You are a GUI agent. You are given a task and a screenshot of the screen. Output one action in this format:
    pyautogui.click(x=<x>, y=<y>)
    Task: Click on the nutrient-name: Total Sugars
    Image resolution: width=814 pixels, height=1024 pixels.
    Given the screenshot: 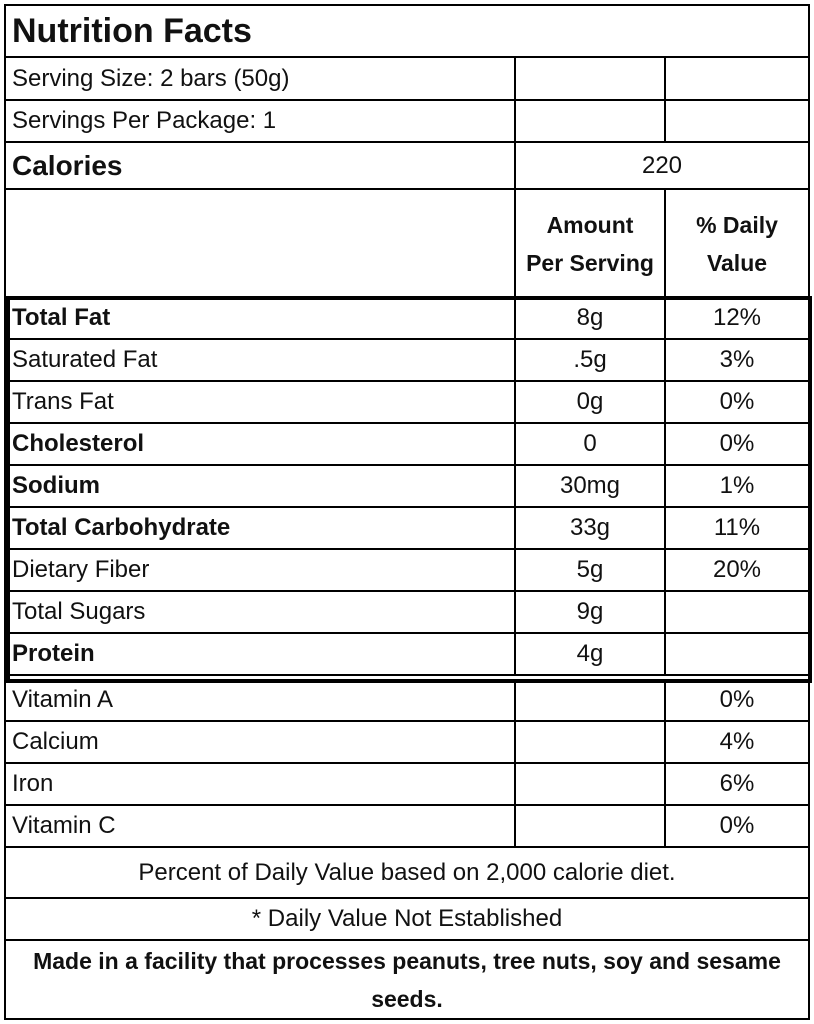 What is the action you would take?
    pyautogui.click(x=79, y=611)
    